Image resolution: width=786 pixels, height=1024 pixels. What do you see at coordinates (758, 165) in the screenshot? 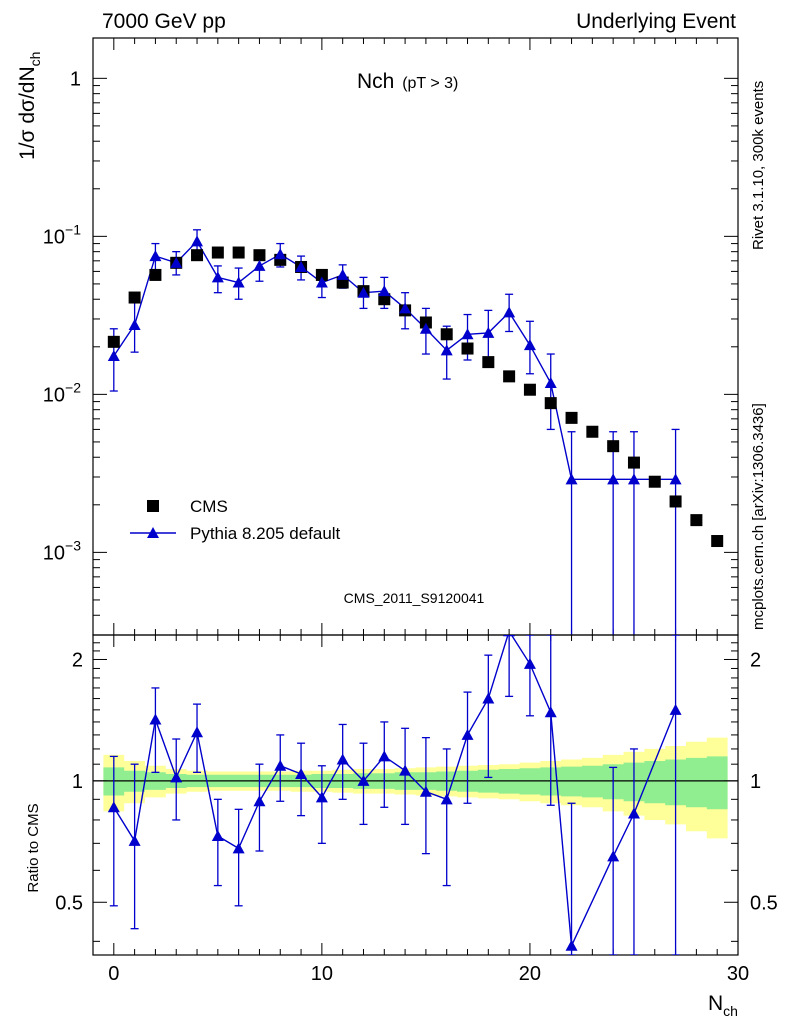
I see `rivet-label: Rivet 3.1.10, 300k events` at bounding box center [758, 165].